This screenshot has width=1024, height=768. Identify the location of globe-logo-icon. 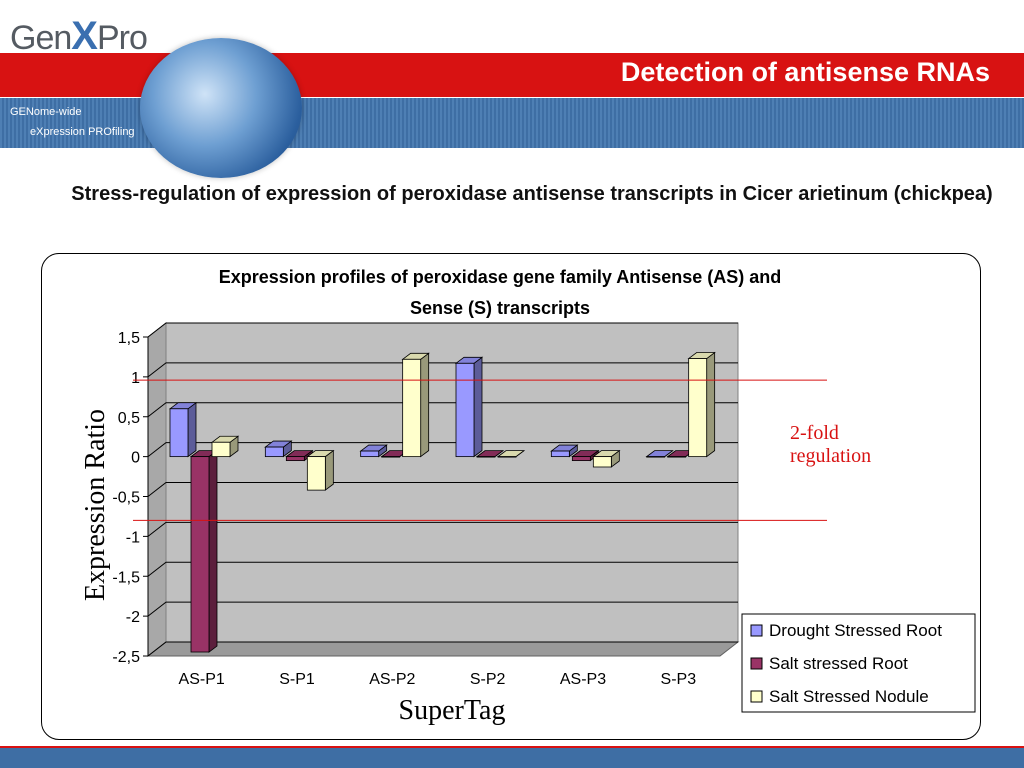
(221, 108).